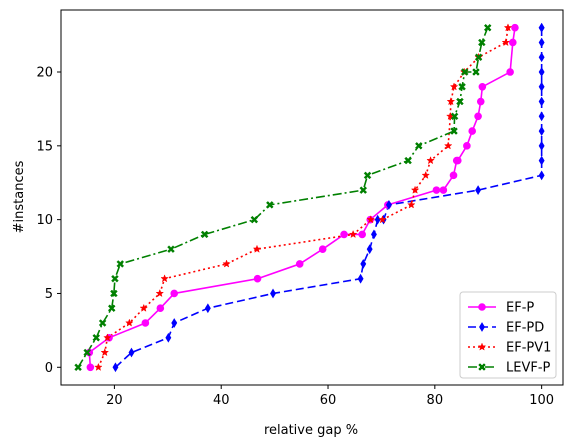  I want to click on y-tick-label: 10, so click(44, 220).